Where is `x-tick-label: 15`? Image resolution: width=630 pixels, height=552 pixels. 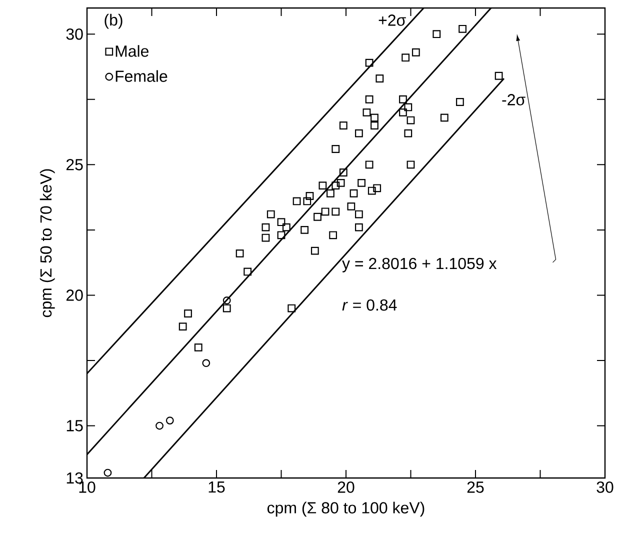 x-tick-label: 15 is located at coordinates (216, 487).